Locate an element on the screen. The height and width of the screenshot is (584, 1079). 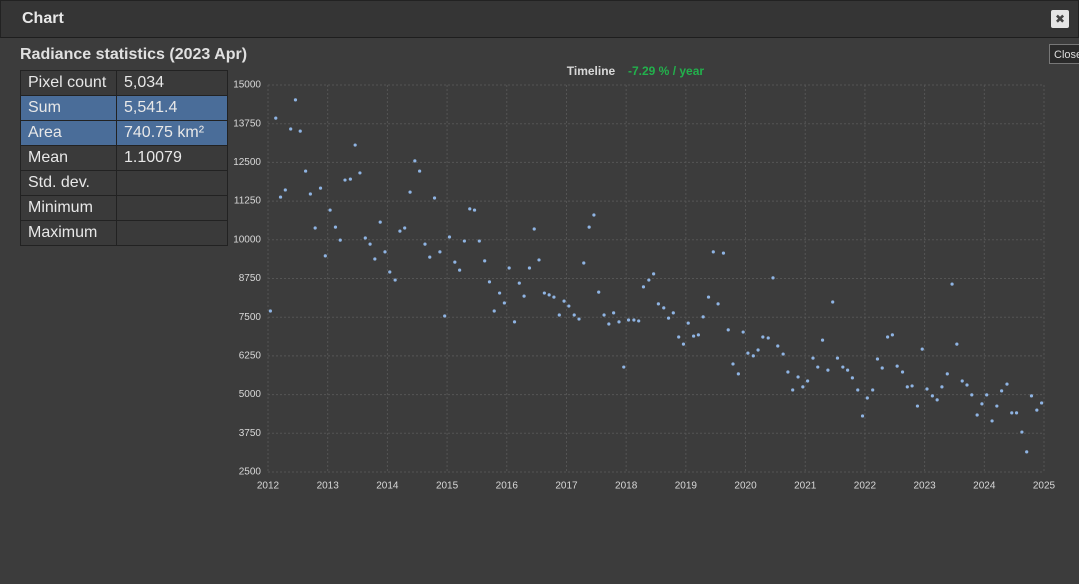
x-tick-label: 2017 is located at coordinates (566, 486).